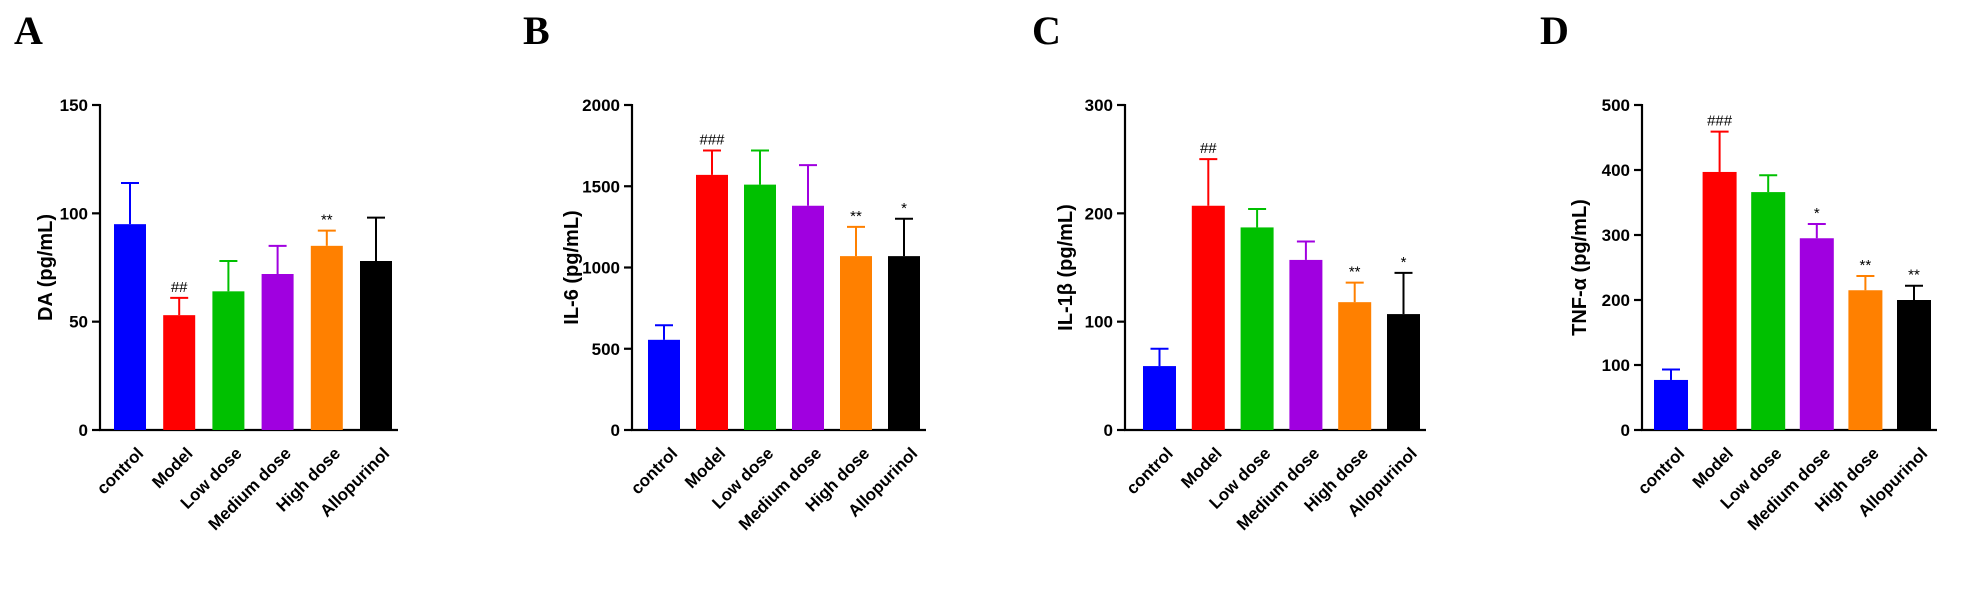 The height and width of the screenshot is (597, 1984). What do you see at coordinates (1066, 267) in the screenshot?
I see `y-axis-title: IL-1β (pg/mL)` at bounding box center [1066, 267].